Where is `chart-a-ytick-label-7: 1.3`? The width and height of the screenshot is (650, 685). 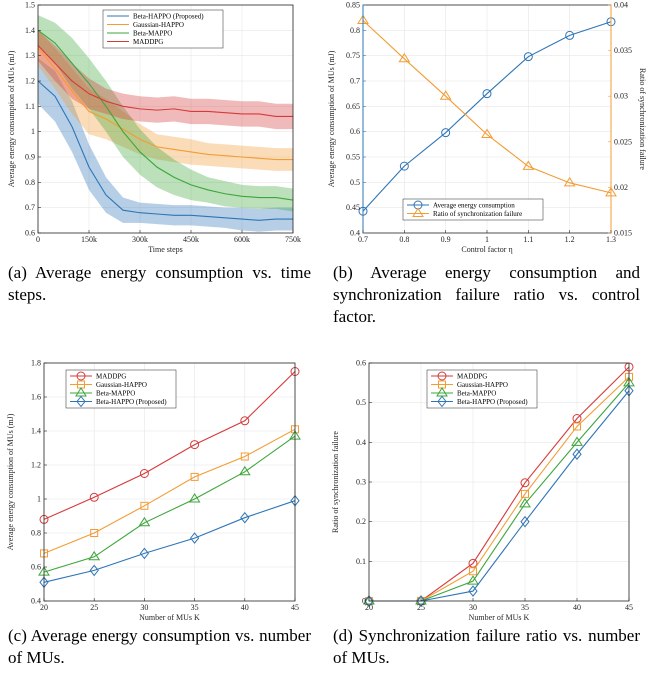
chart-a-ytick-label-7: 1.3 is located at coordinates (30, 55).